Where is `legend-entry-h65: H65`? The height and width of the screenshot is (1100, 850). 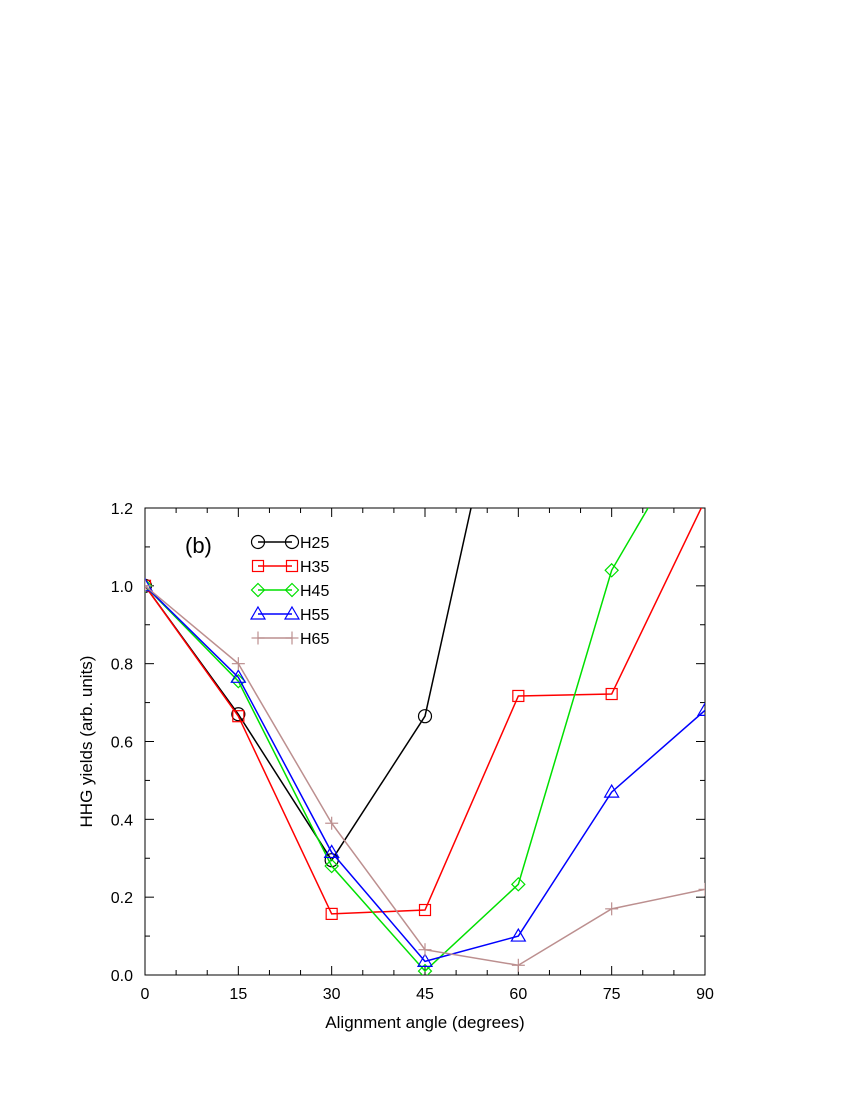
legend-entry-h65: H65 is located at coordinates (290, 639).